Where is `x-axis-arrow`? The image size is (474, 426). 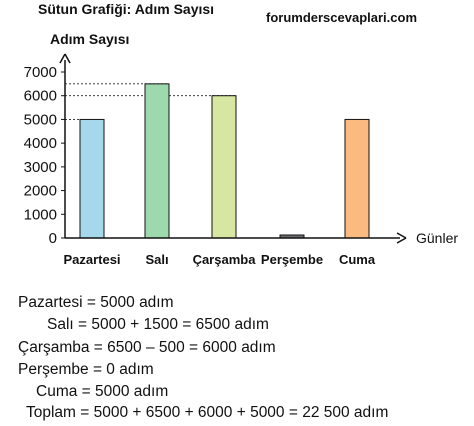
x-axis-arrow is located at coordinates (401, 238).